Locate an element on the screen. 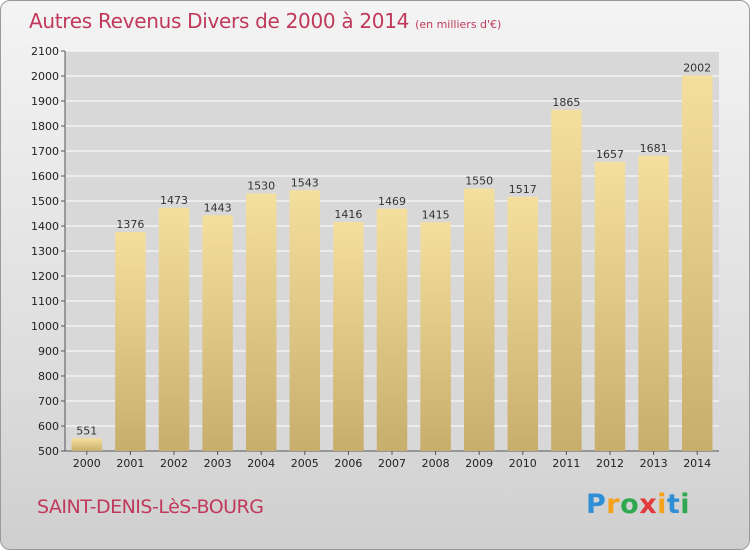 Image resolution: width=750 pixels, height=550 pixels. x-tick-label: 2007 is located at coordinates (392, 463).